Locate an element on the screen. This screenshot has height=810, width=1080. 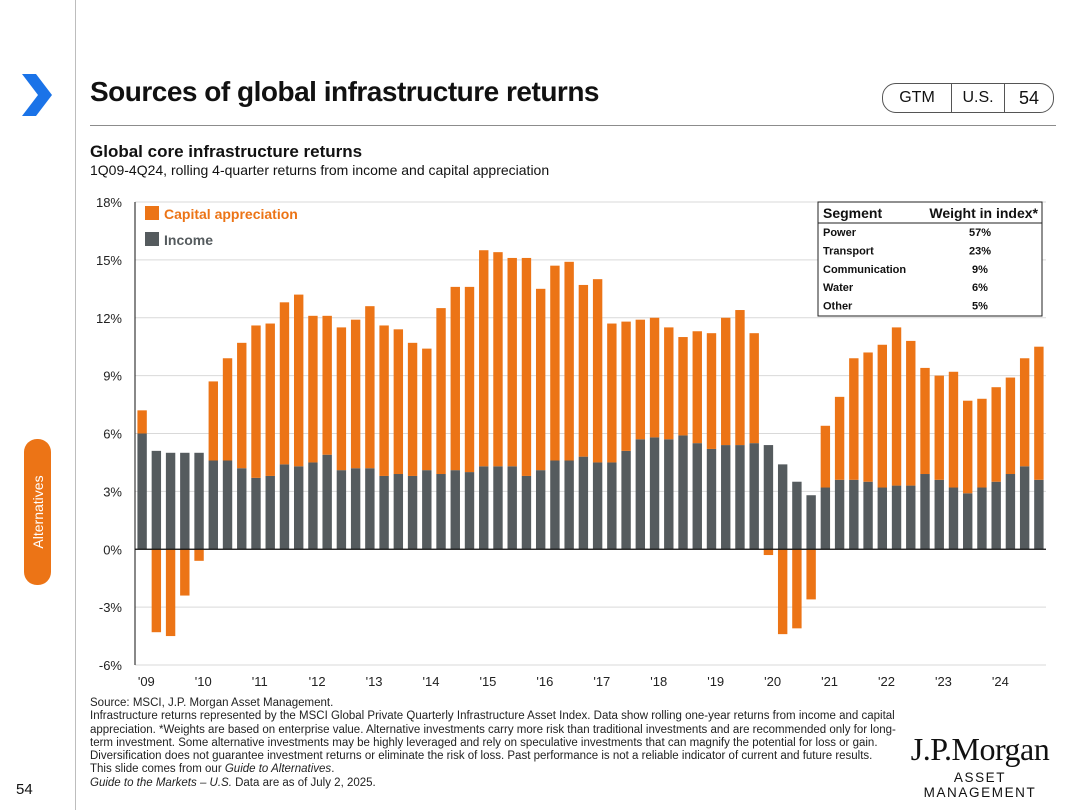
y-tick-label: 18% is located at coordinates (109, 202).